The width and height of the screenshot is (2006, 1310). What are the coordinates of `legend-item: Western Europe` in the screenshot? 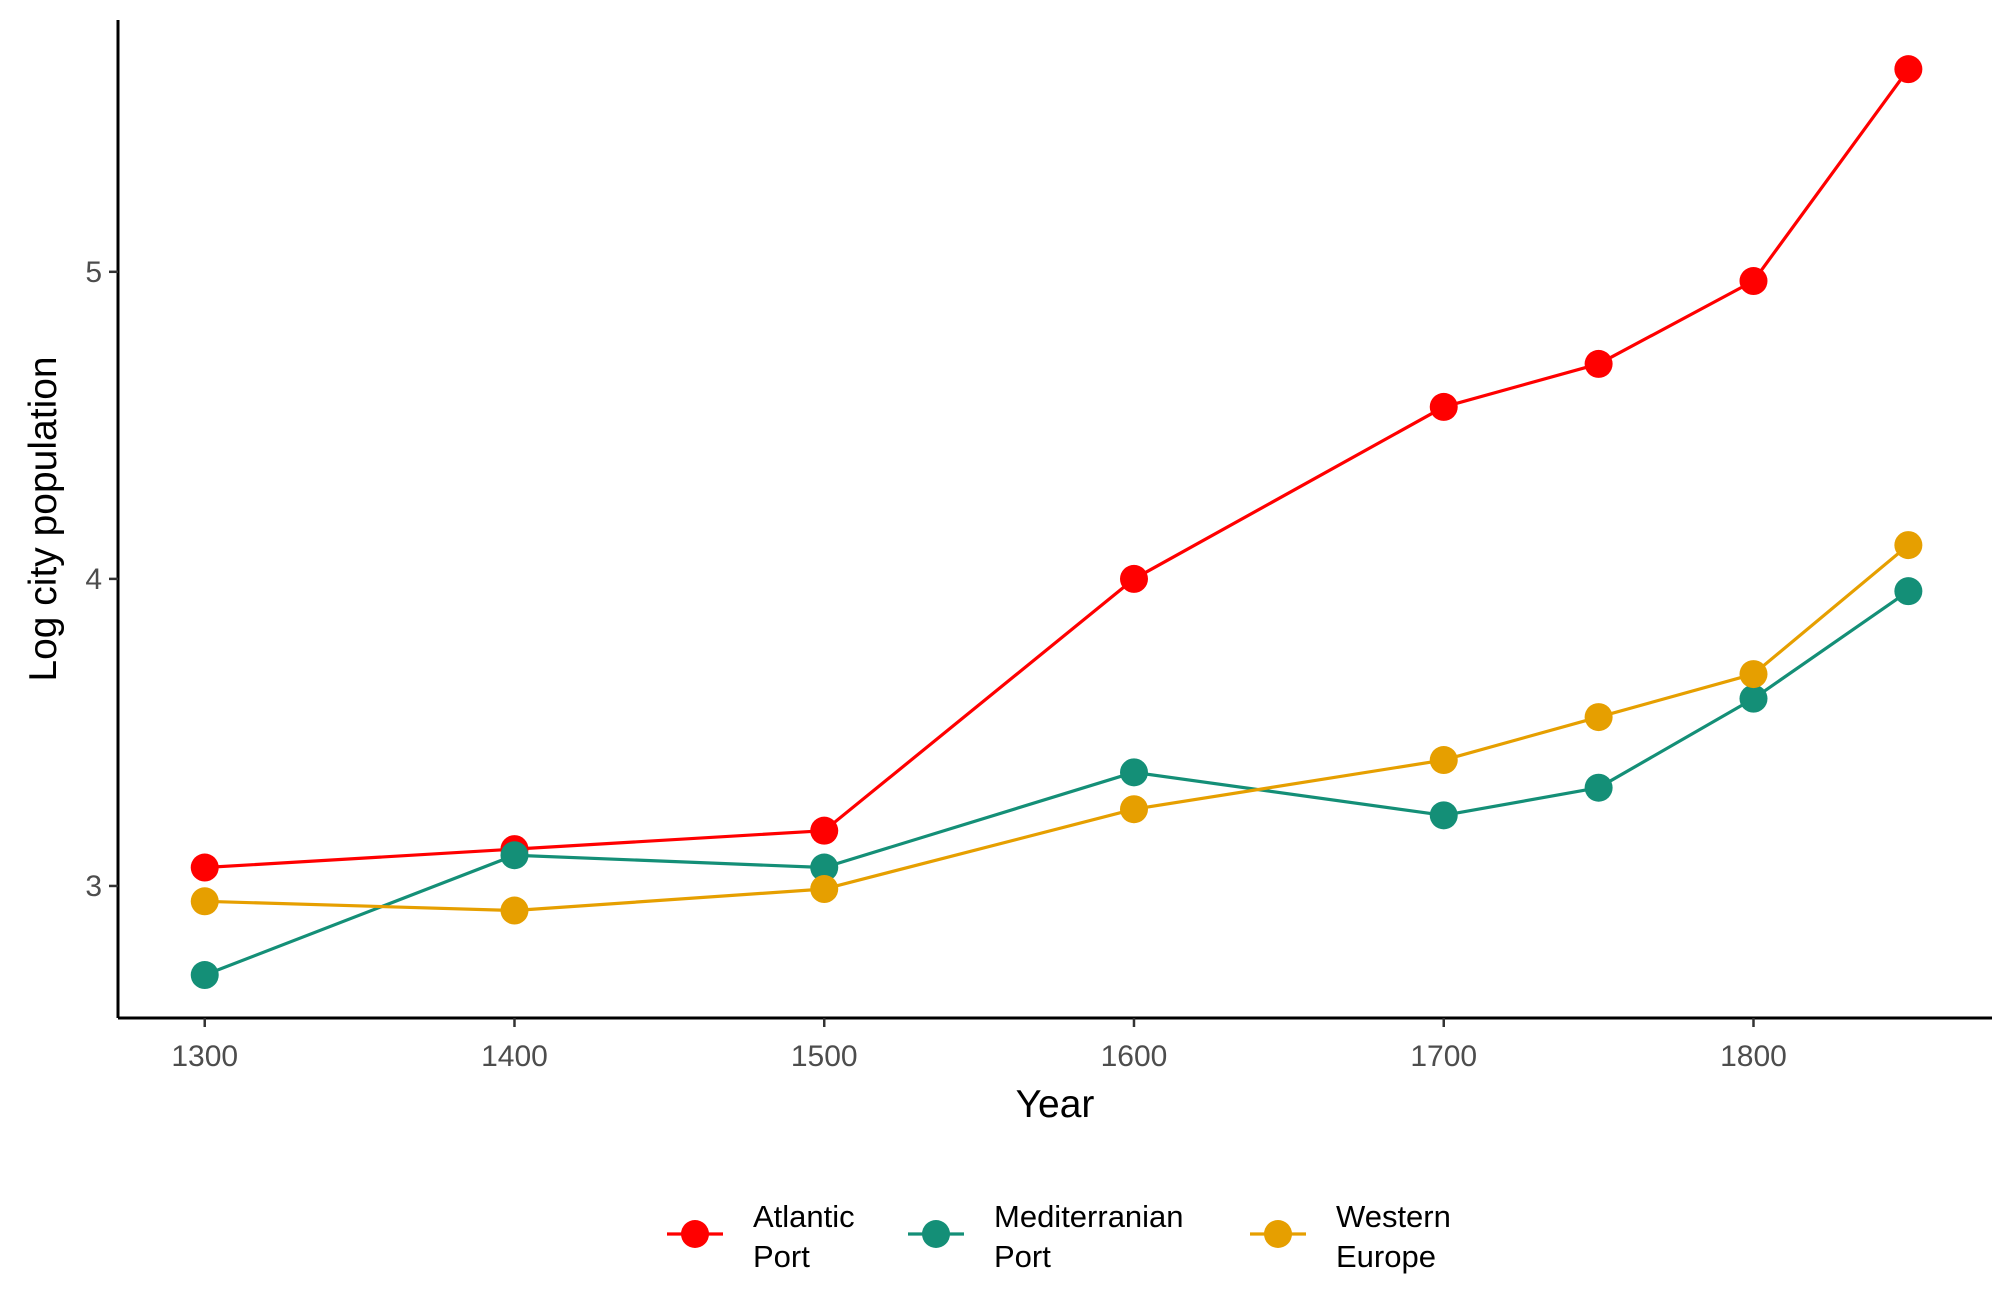 It's located at (1350, 1236).